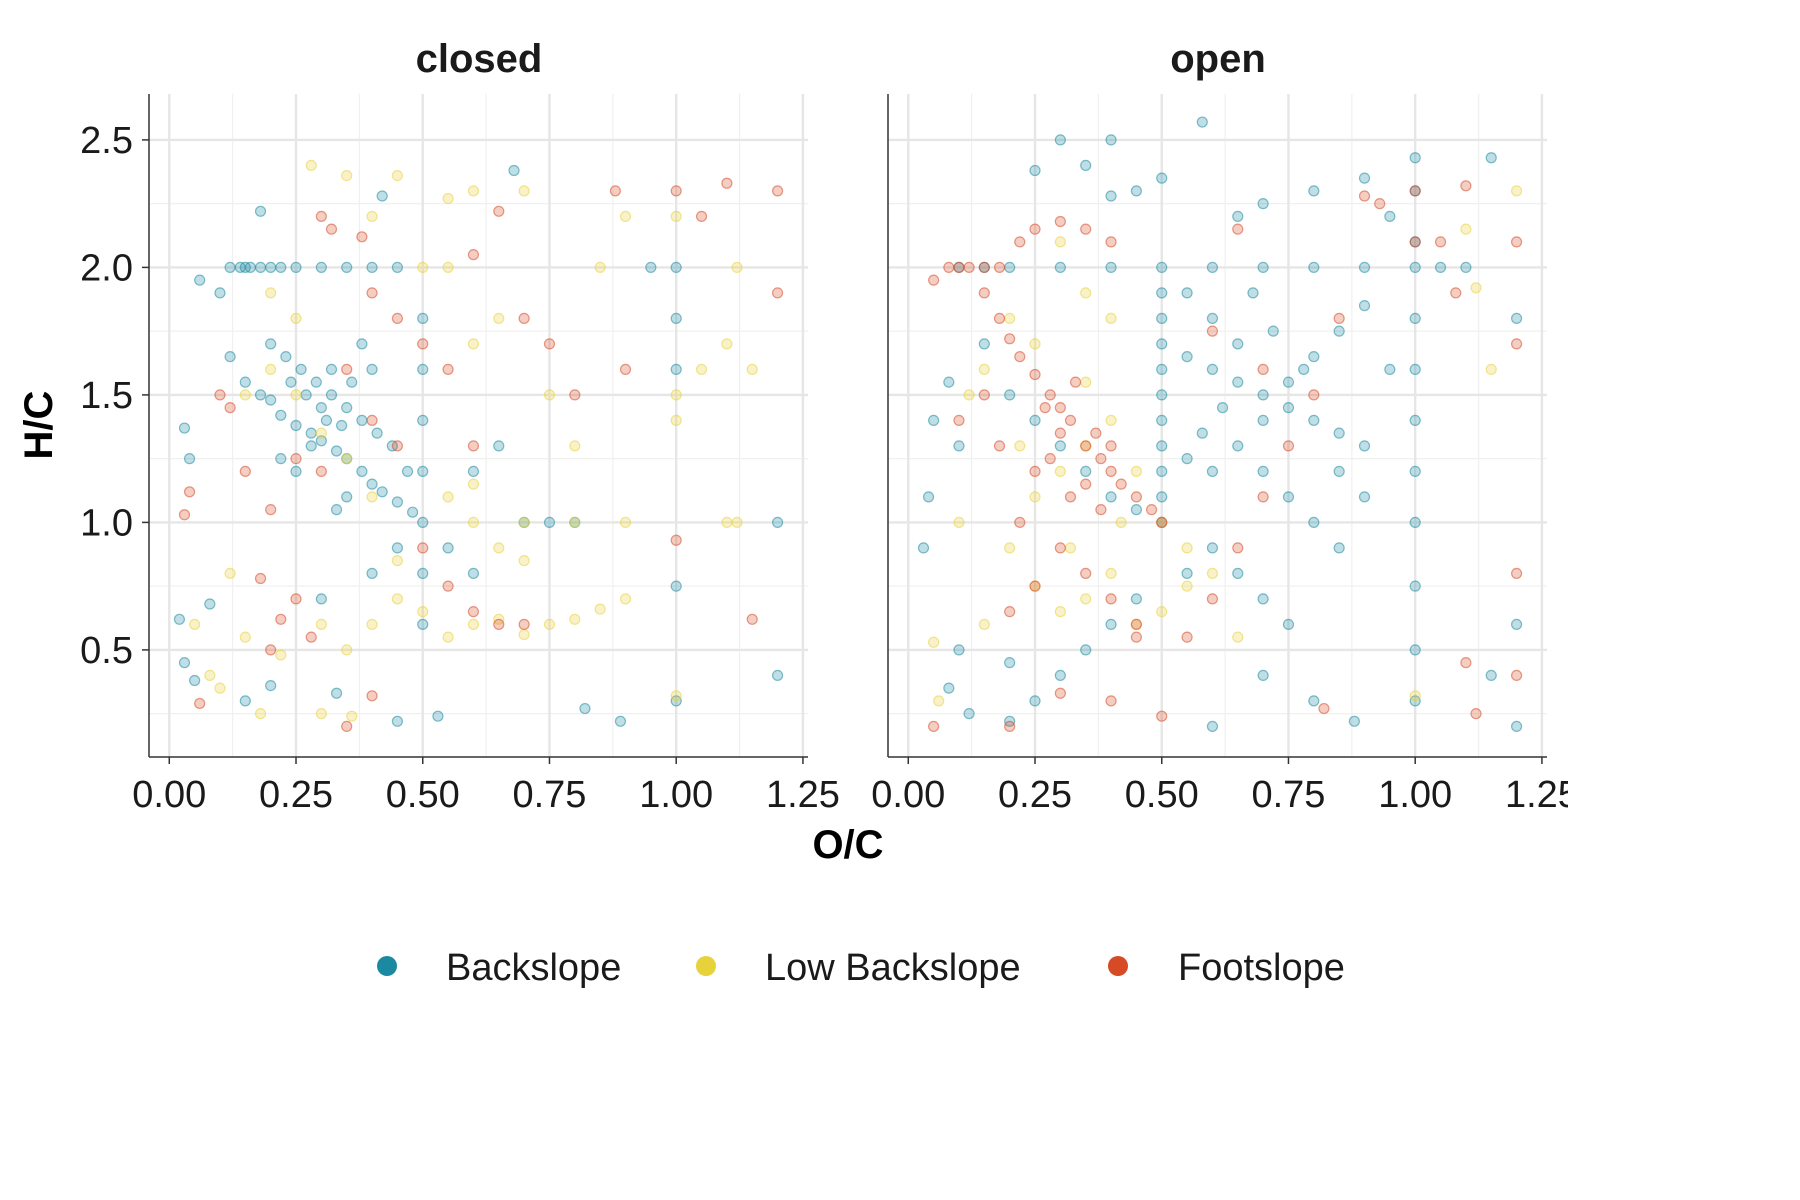 This screenshot has height=1200, width=1800. What do you see at coordinates (908, 795) in the screenshot?
I see `x-tick-label: 0.00` at bounding box center [908, 795].